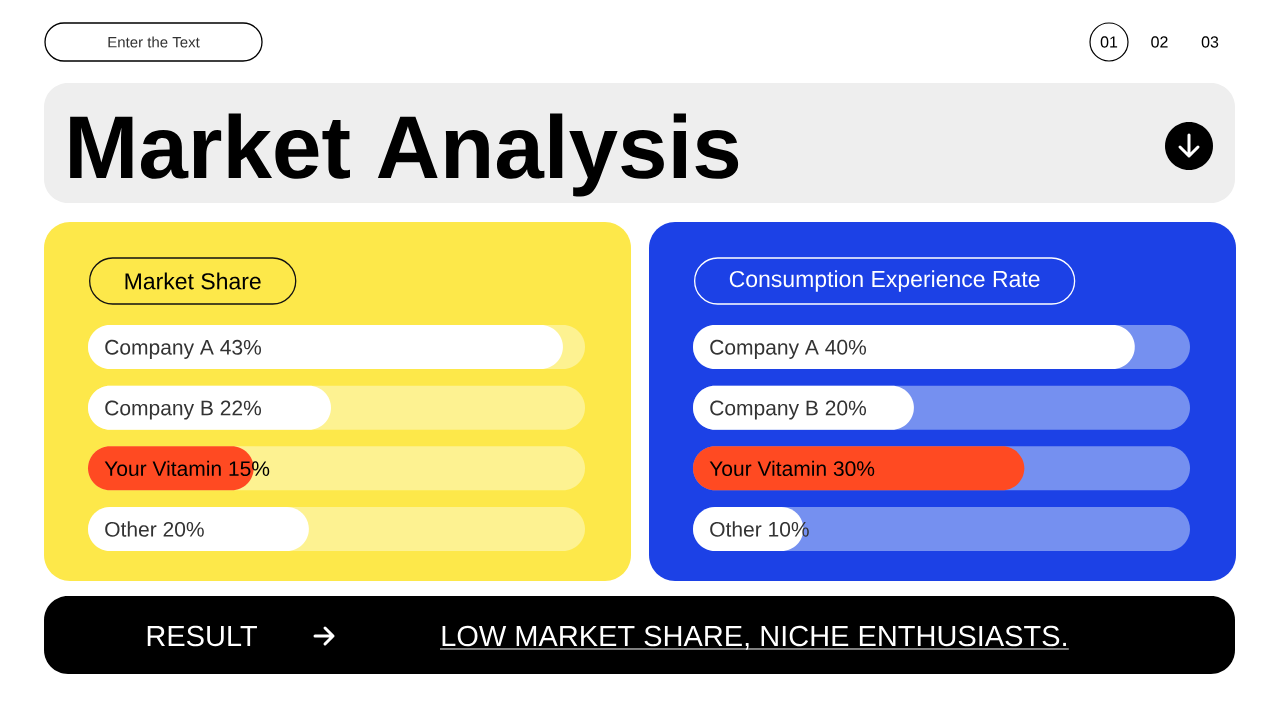  Describe the element at coordinates (154, 42) in the screenshot. I see `text: Enter the Text` at that location.